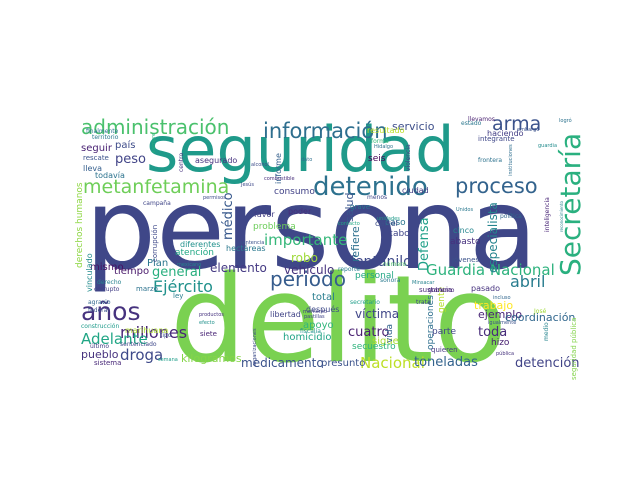 The height and width of the screenshot is (480, 640). What do you see at coordinates (441, 290) in the screenshot?
I see `word-gobierno: gobierno` at bounding box center [441, 290].